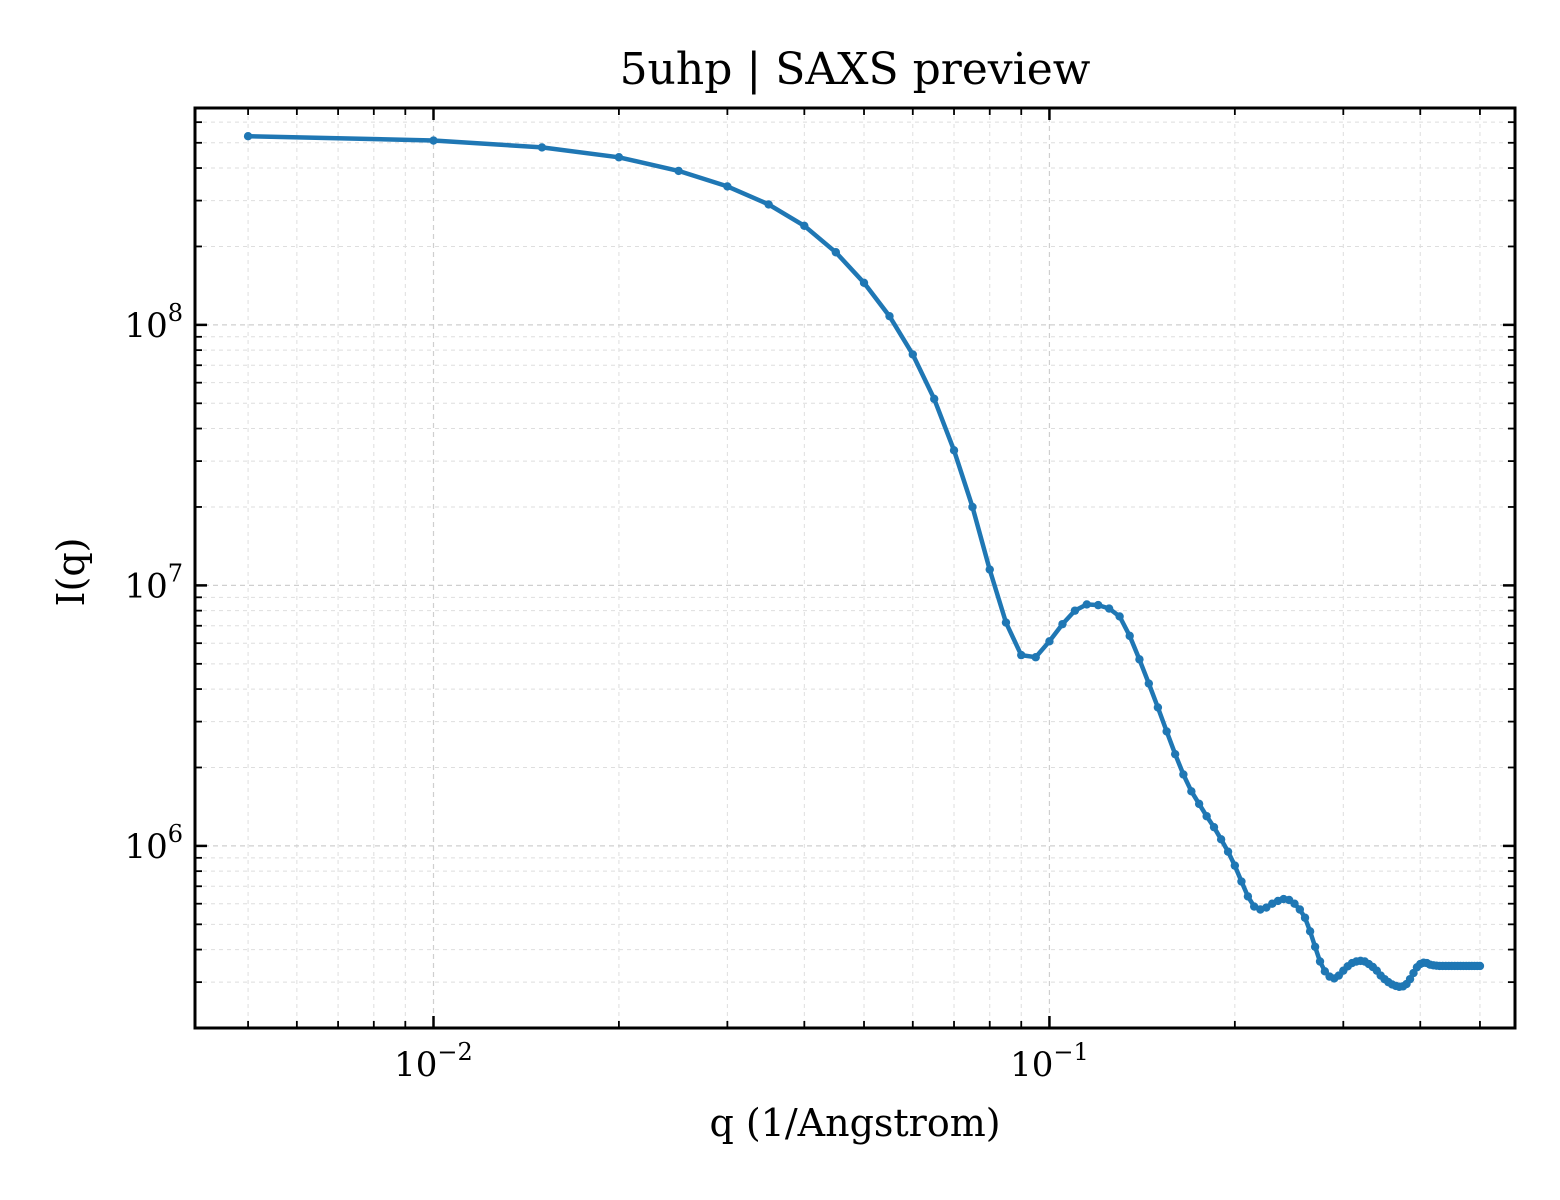 The image size is (1560, 1200). Describe the element at coordinates (153, 843) in the screenshot. I see `y-tick-label: 10⁶` at that location.